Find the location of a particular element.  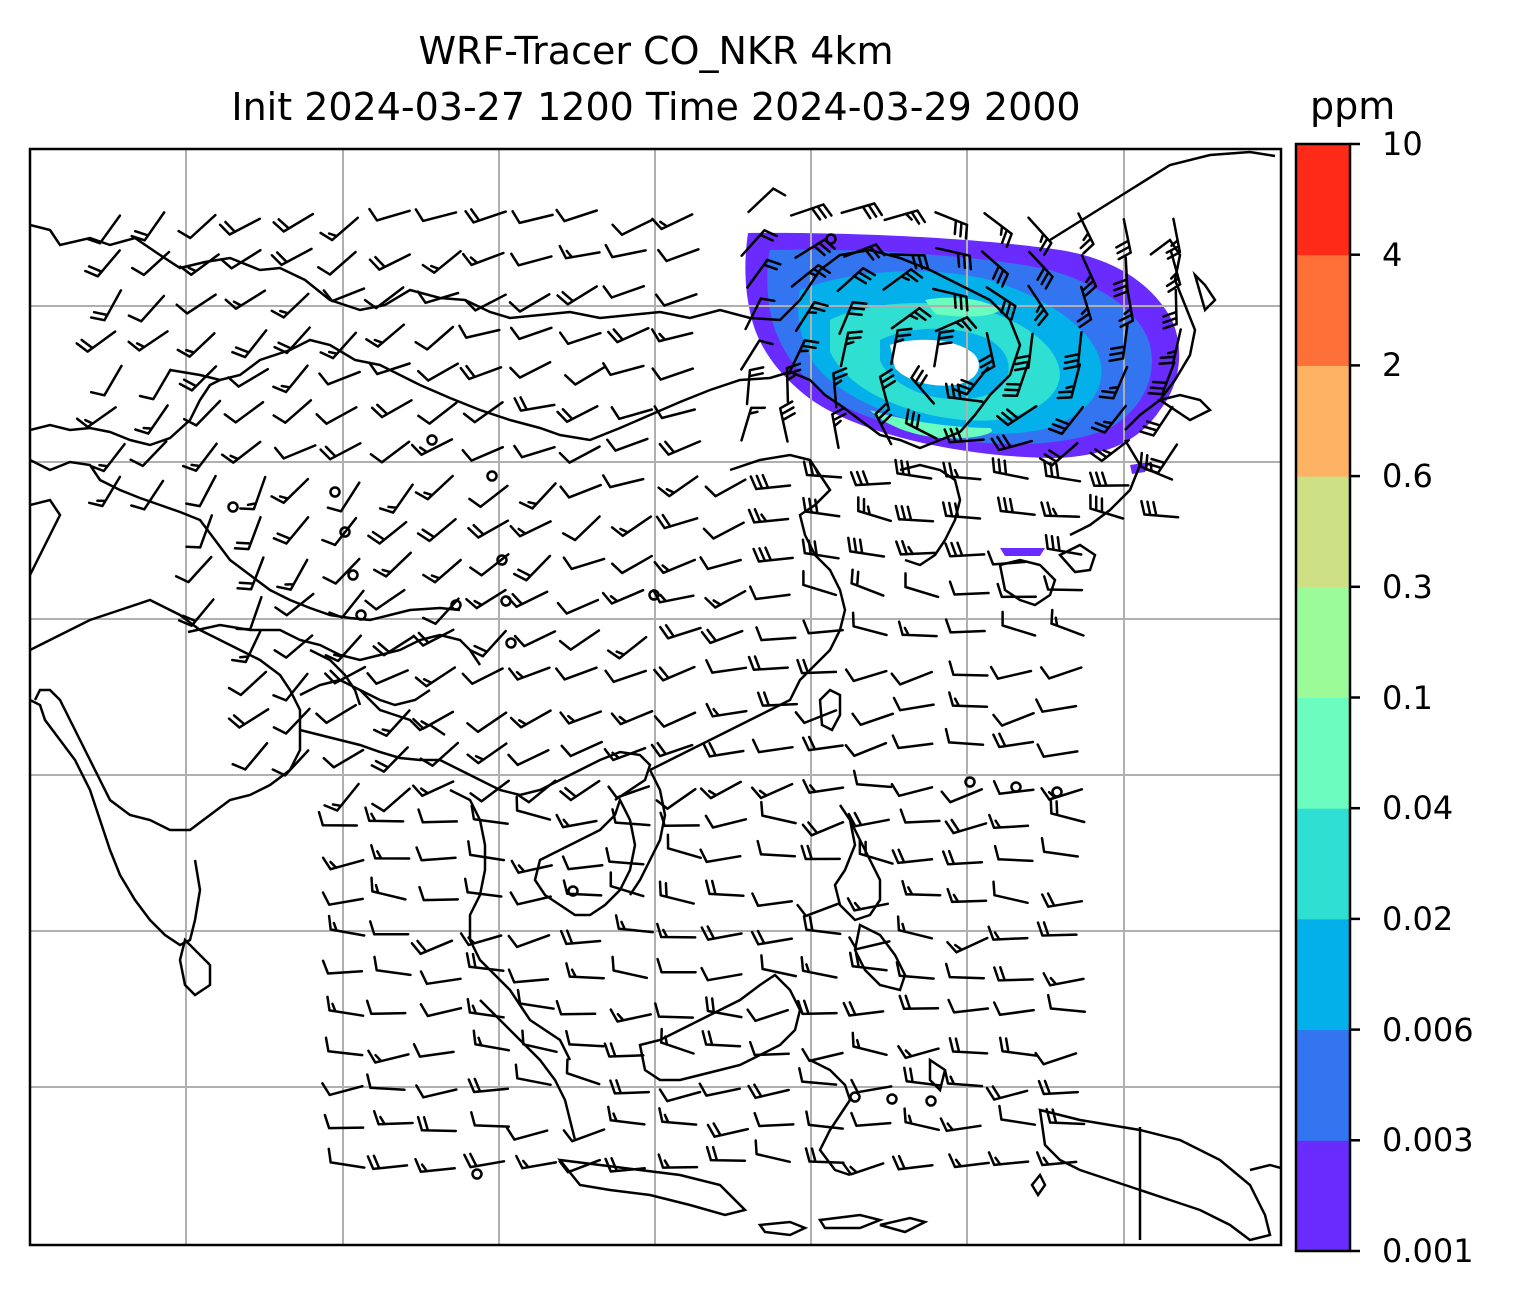

colorbar-tick-label: 0.003 is located at coordinates (1428, 1140).